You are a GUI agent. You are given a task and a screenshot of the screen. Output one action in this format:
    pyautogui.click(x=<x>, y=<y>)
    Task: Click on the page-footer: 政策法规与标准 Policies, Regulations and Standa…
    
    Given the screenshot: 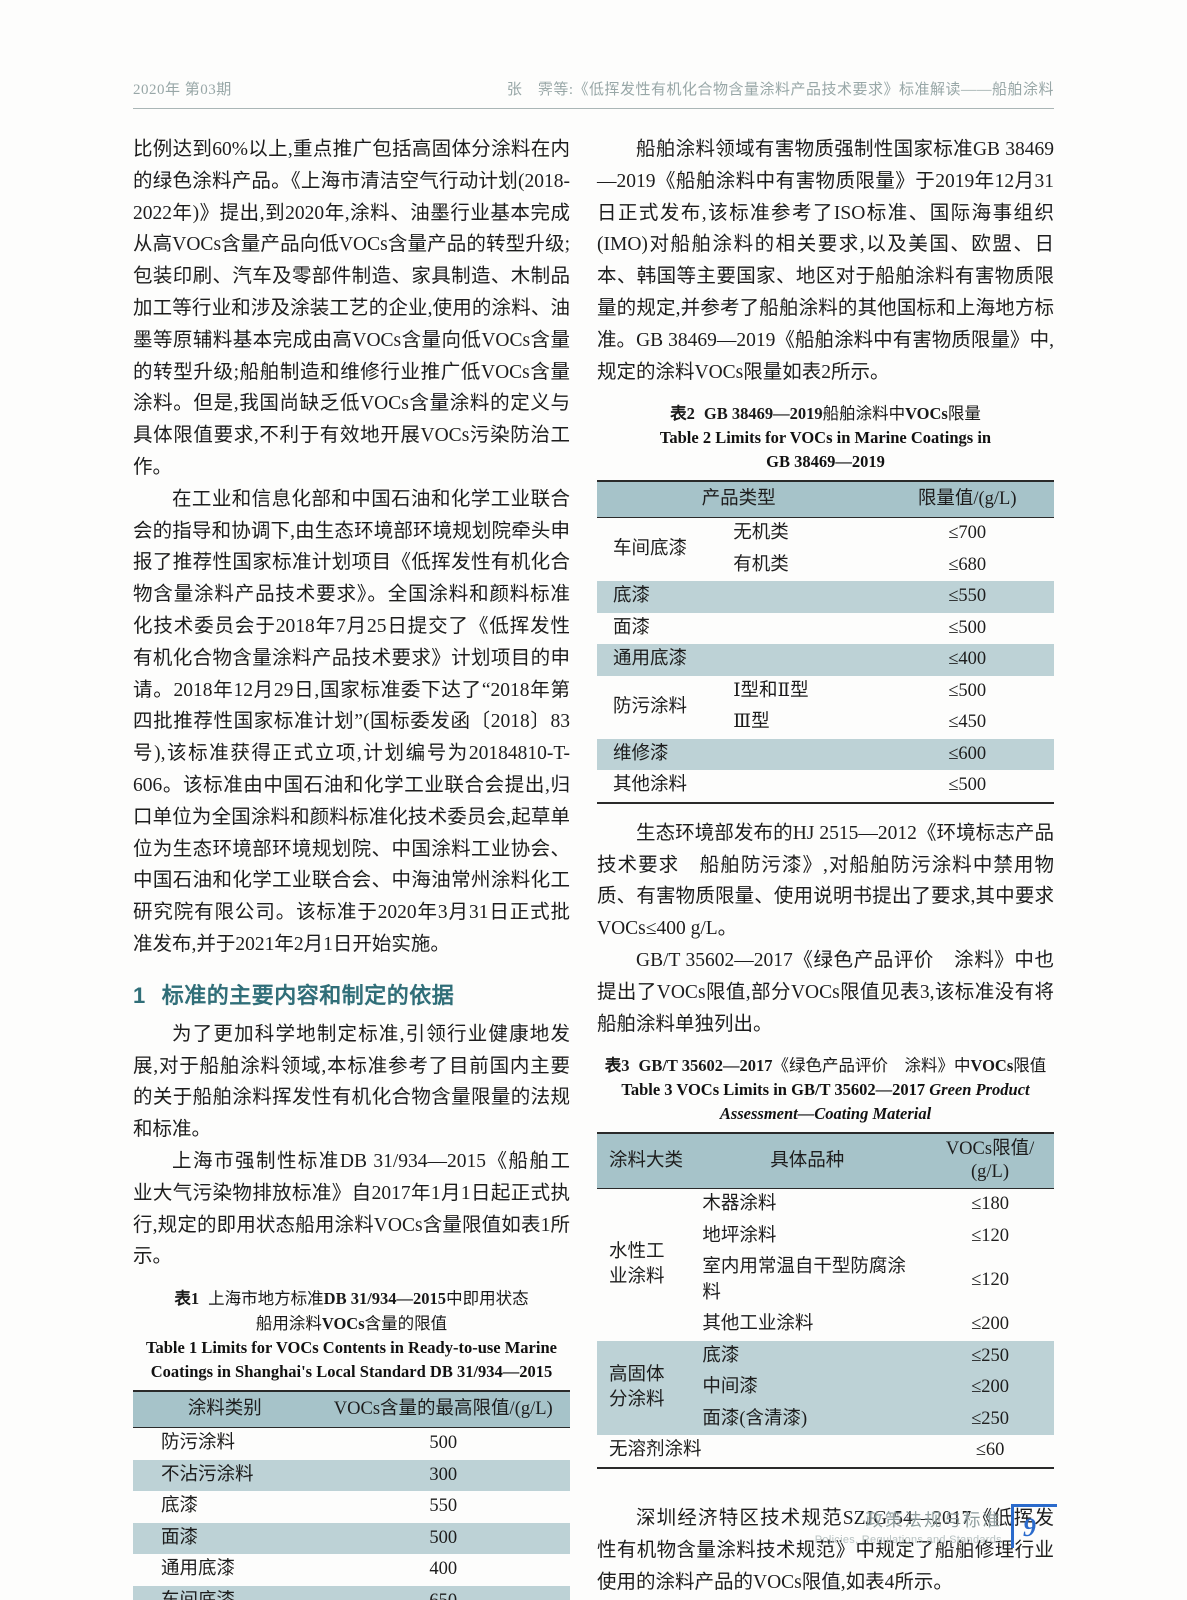 What is the action you would take?
    pyautogui.click(x=936, y=1526)
    